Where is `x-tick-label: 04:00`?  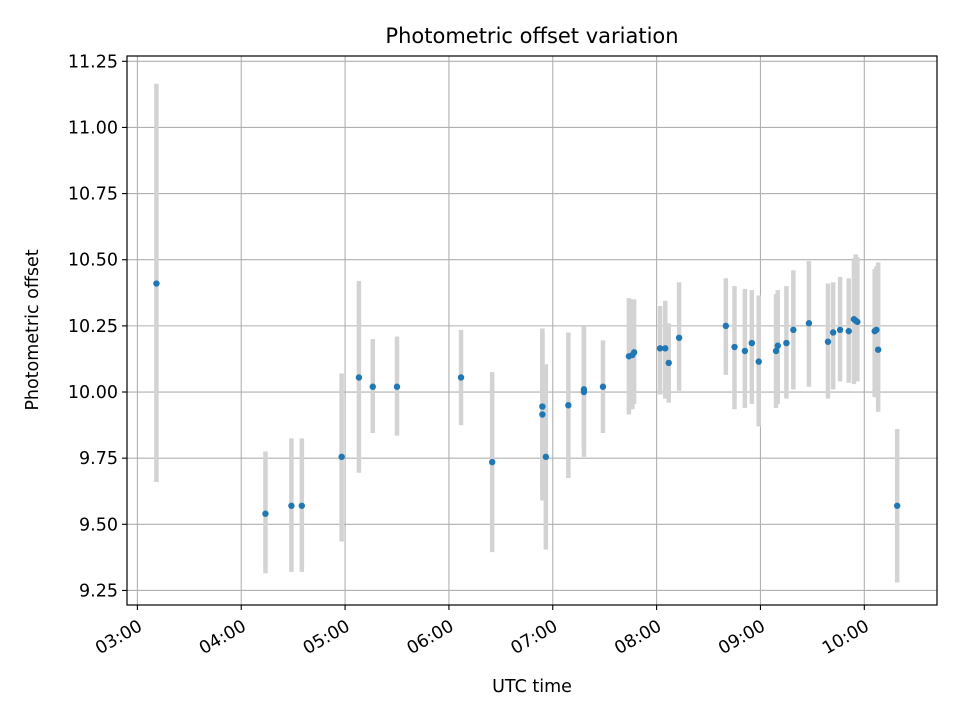
x-tick-label: 04:00 is located at coordinates (223, 637).